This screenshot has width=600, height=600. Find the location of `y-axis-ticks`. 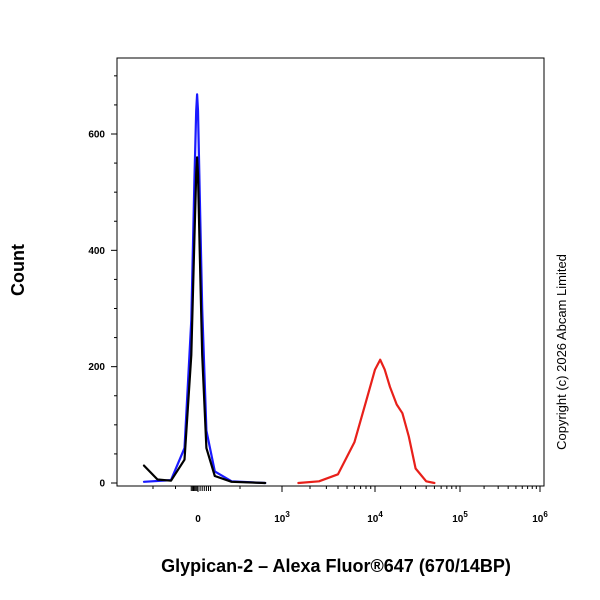

y-axis-ticks is located at coordinates (114, 279).